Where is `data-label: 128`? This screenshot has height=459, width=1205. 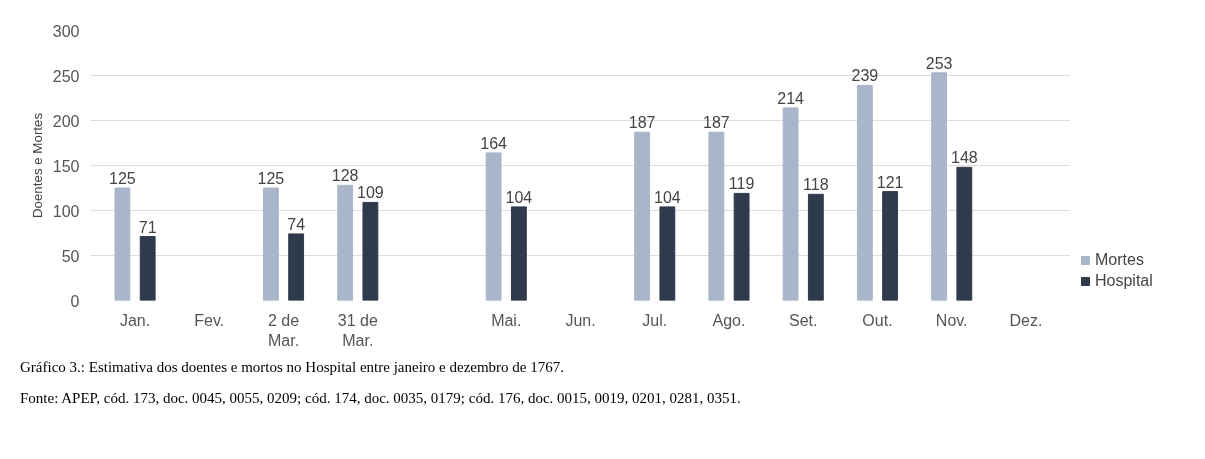 data-label: 128 is located at coordinates (345, 176).